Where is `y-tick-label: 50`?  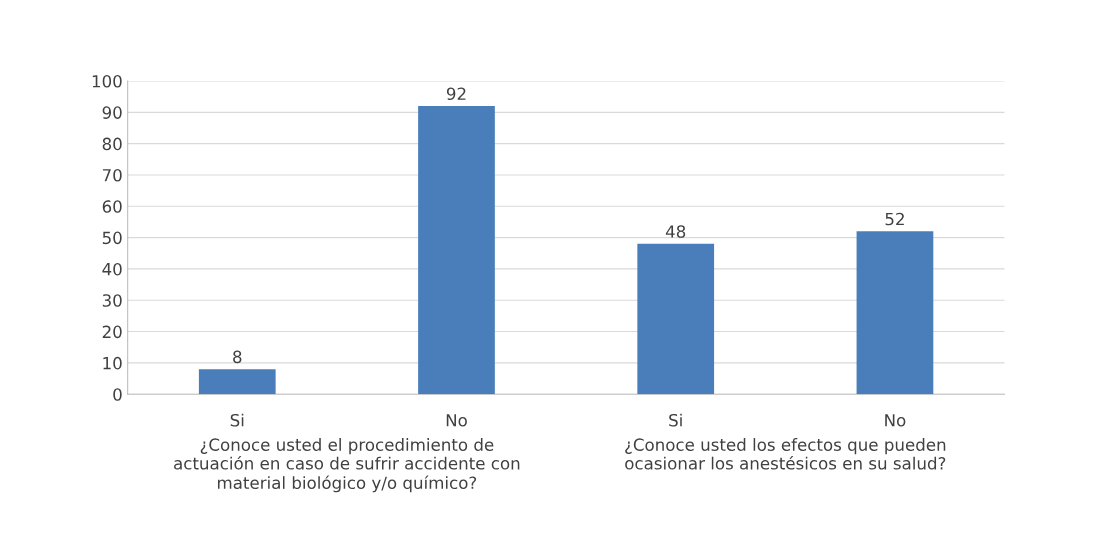
y-tick-label: 50 is located at coordinates (112, 238).